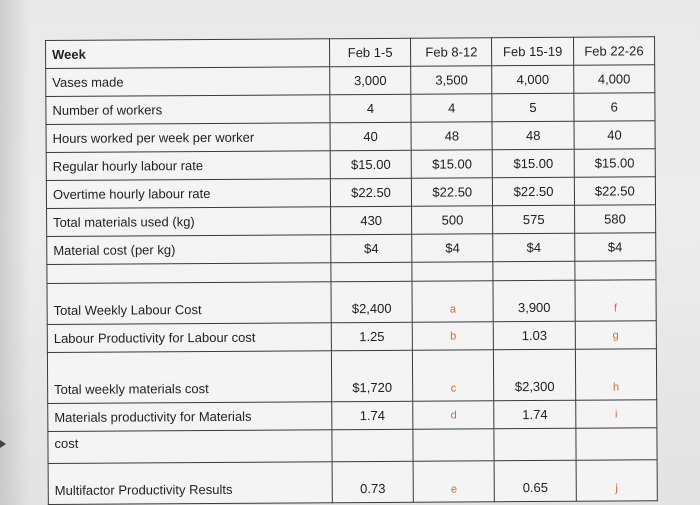 This screenshot has height=505, width=700. Describe the element at coordinates (370, 80) in the screenshot. I see `cell: 3,000` at that location.